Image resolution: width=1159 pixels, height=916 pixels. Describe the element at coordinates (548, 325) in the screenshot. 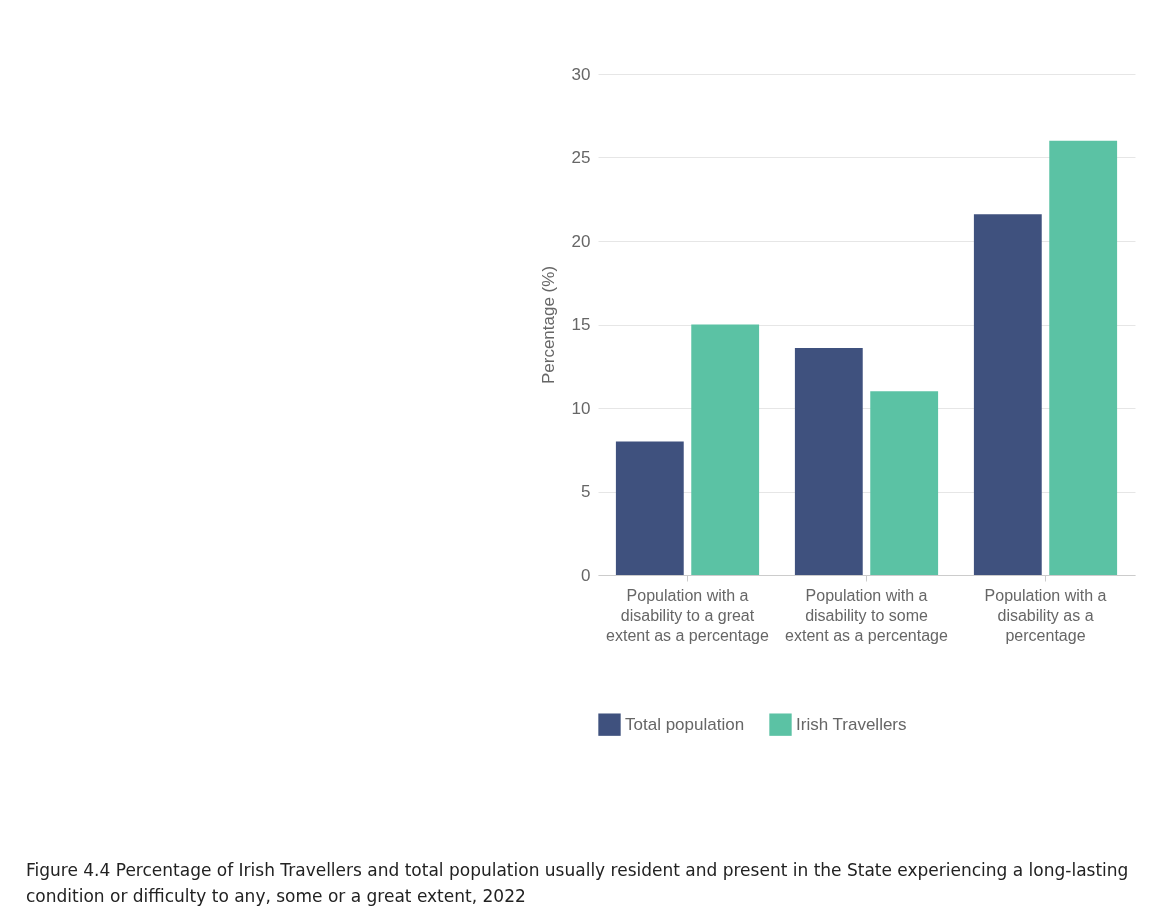

I see `y-axis-title: Percentage (%)` at that location.